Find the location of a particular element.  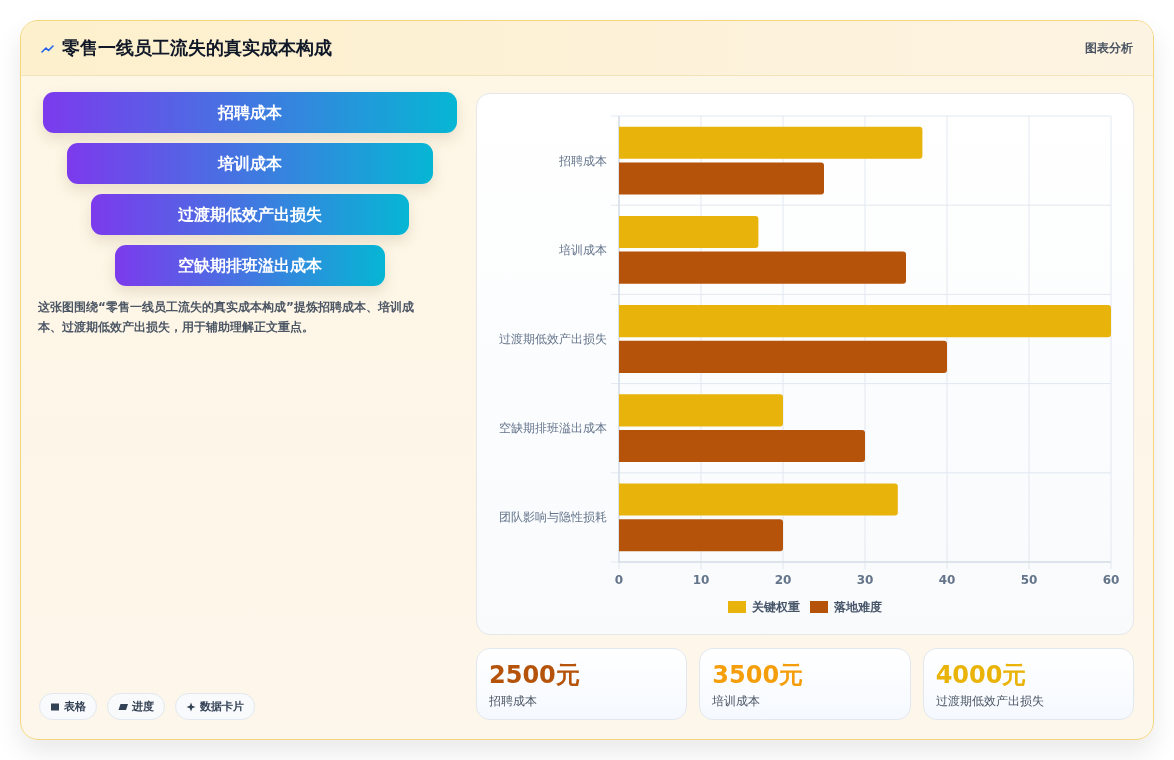

x-tick-label: 10 is located at coordinates (701, 580).